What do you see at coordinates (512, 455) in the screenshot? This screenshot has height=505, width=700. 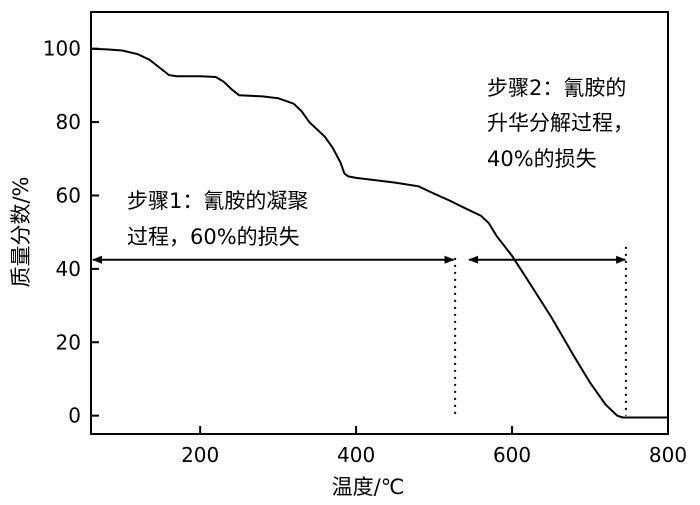 I see `x-tick-label: 600` at bounding box center [512, 455].